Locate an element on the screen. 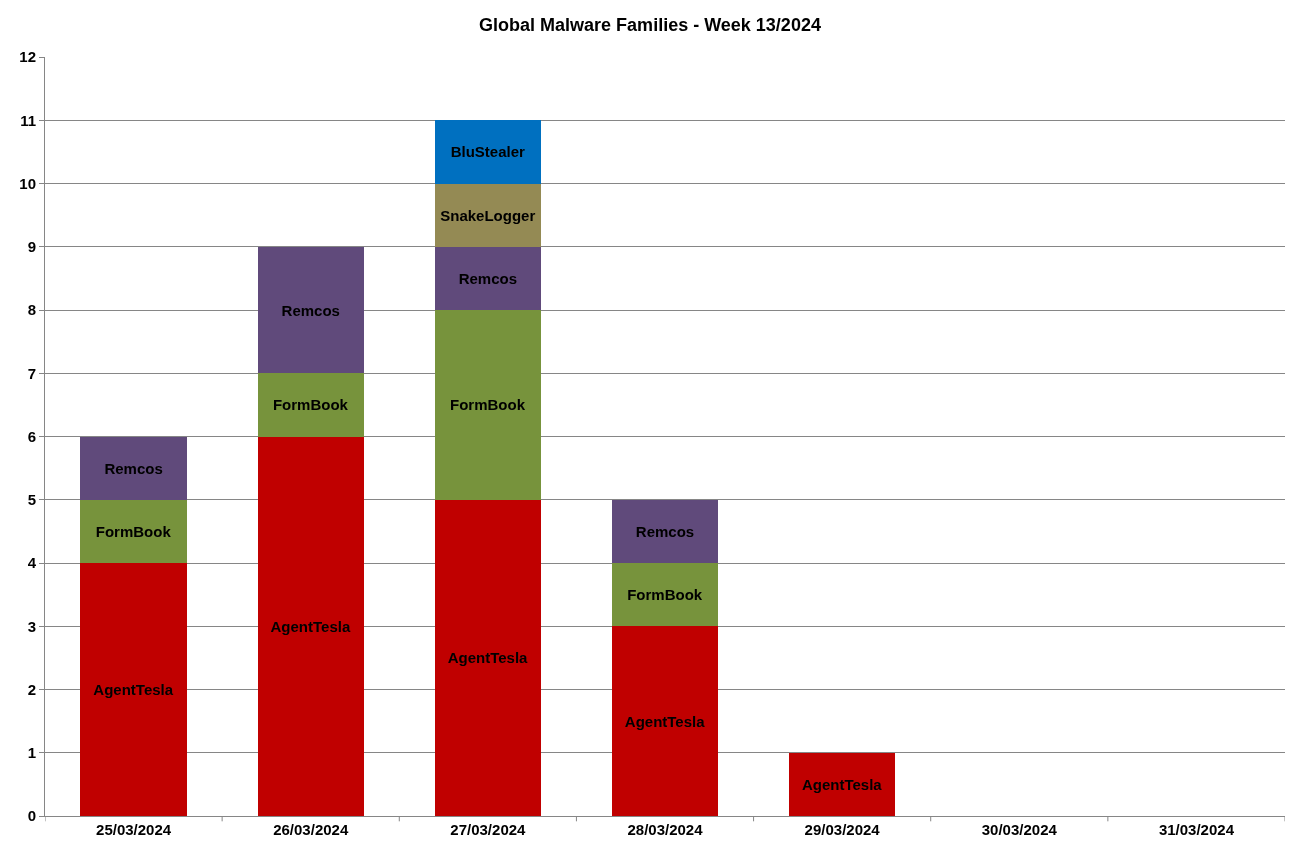 This screenshot has width=1300, height=860. y-tick-label: 8 is located at coordinates (31, 310).